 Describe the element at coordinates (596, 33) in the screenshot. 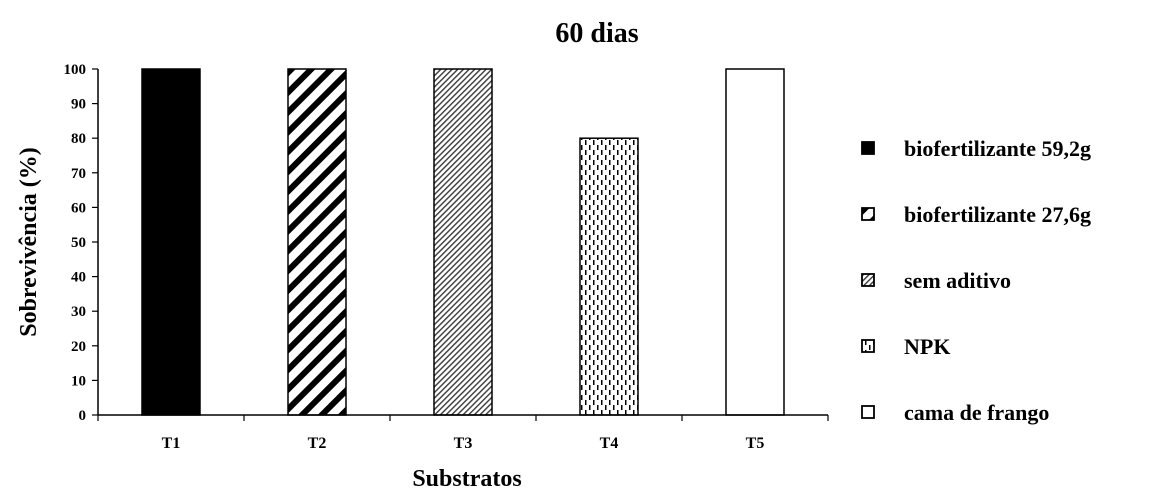

I see `chart-title: 60 dias` at that location.